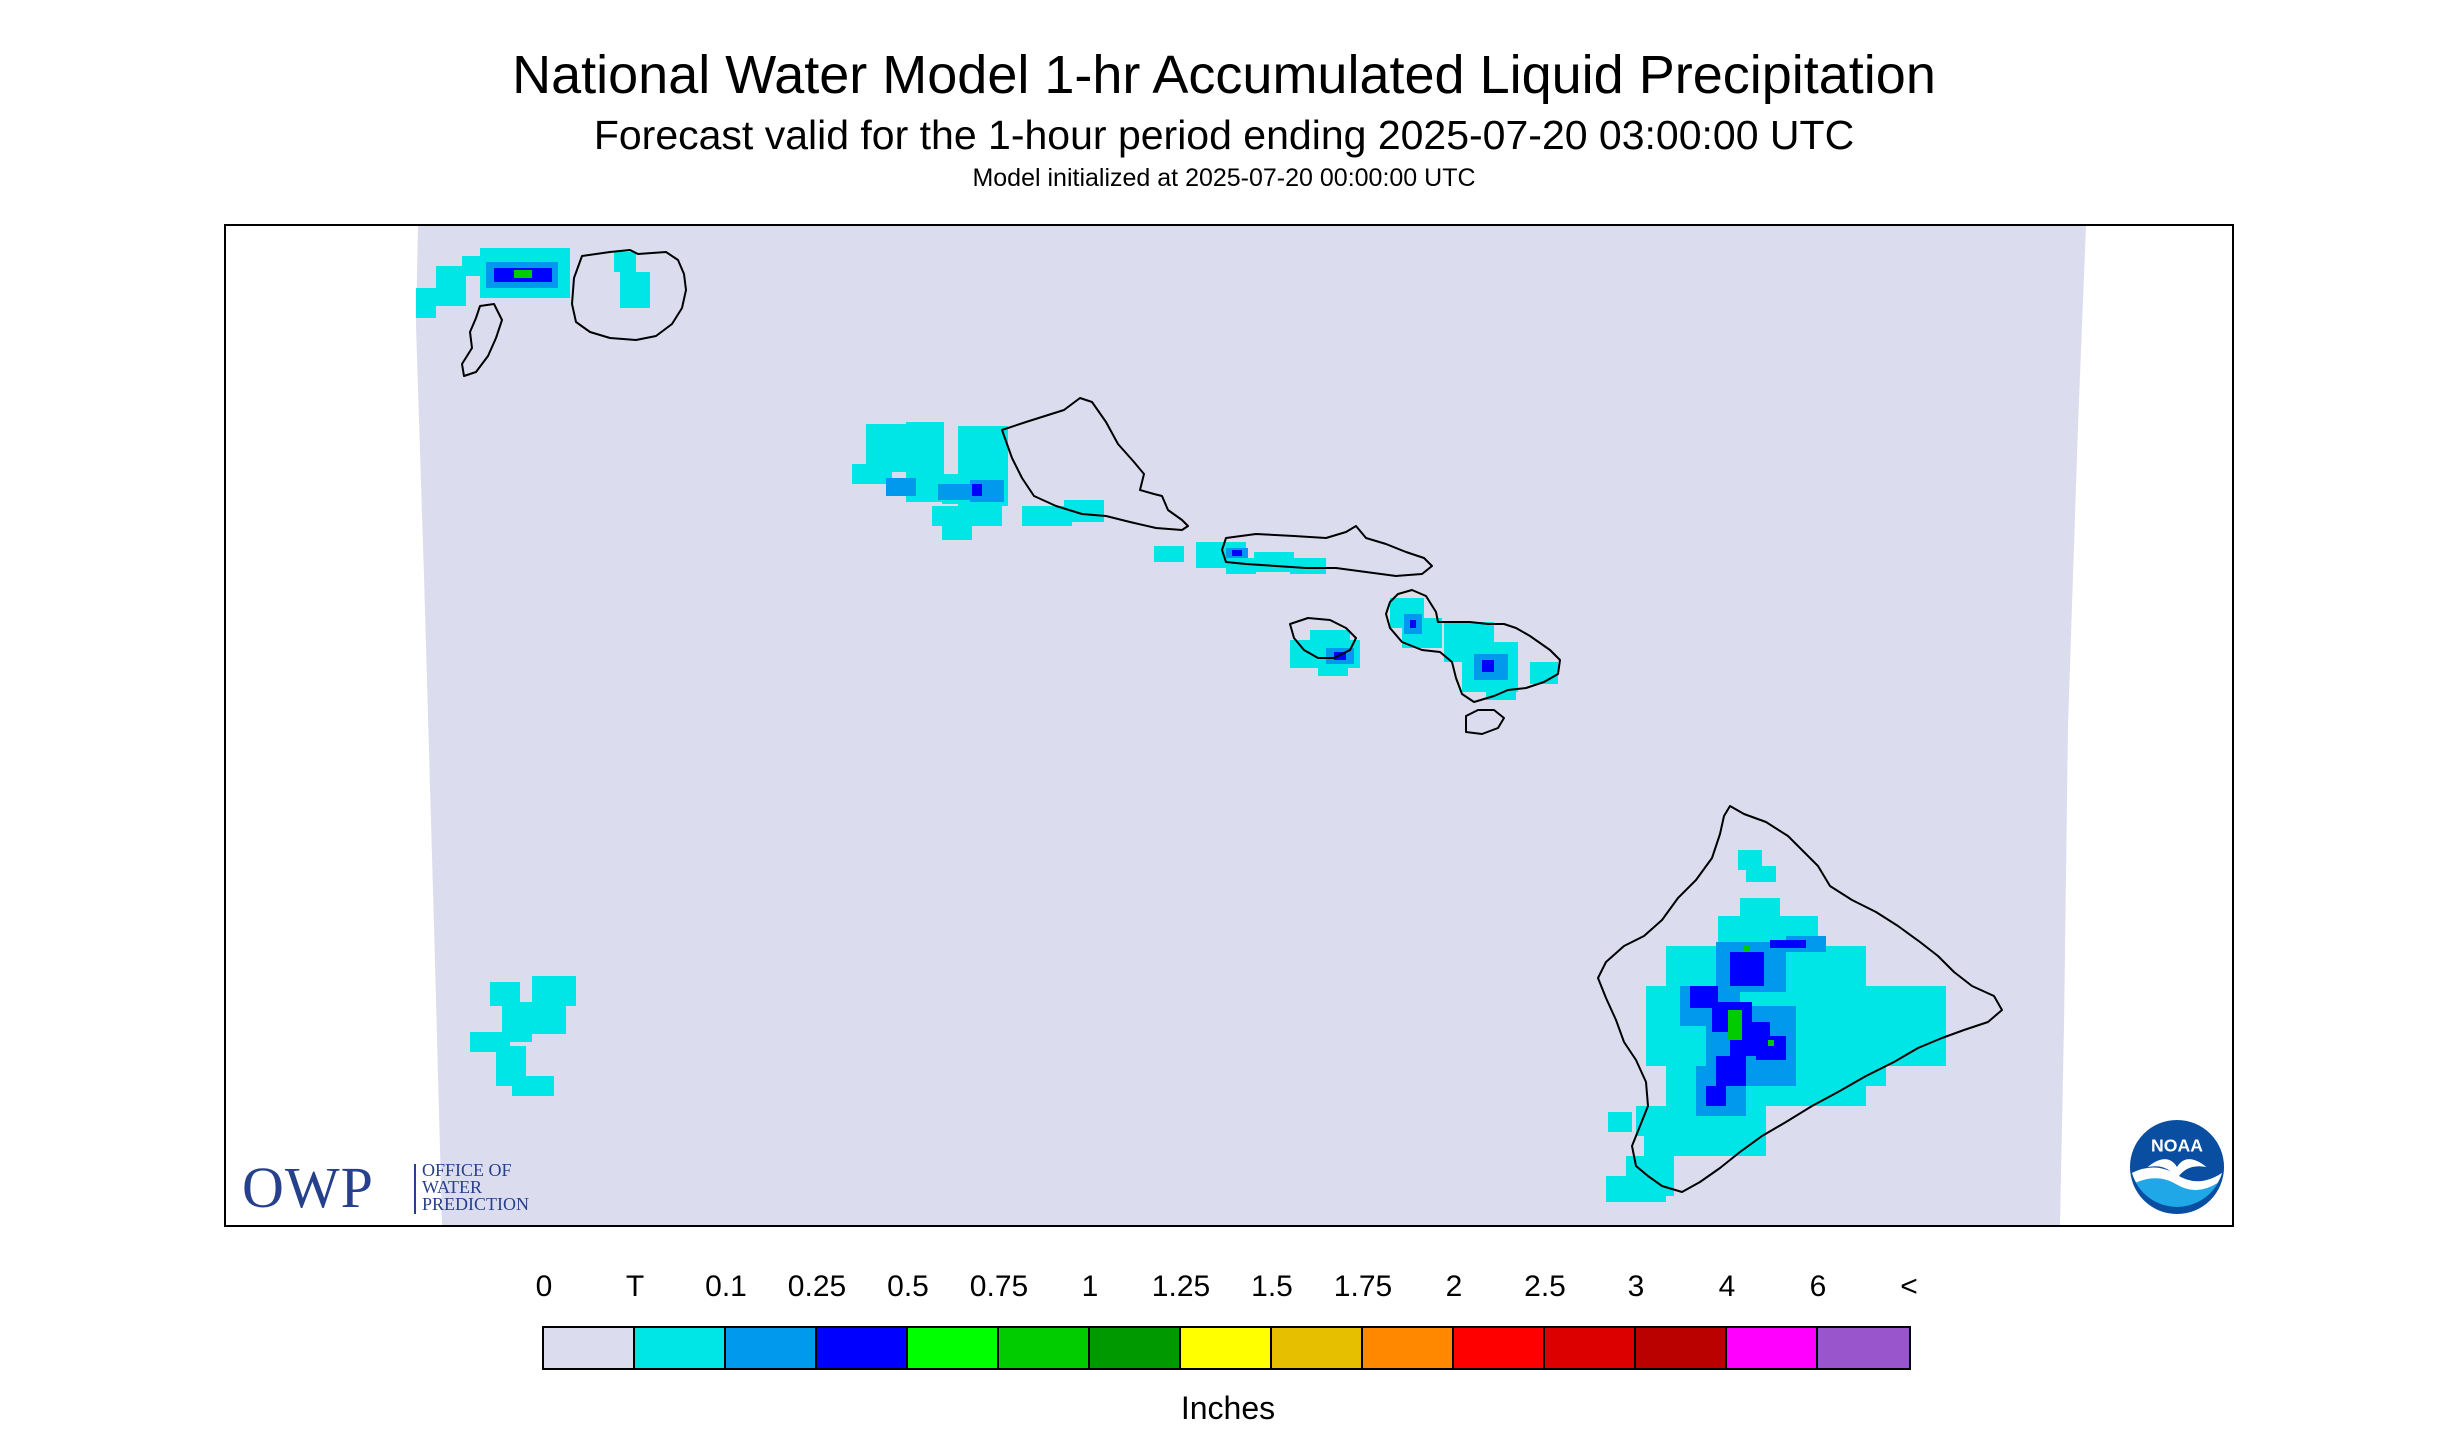 This screenshot has width=2448, height=1448. What do you see at coordinates (1327, 551) in the screenshot?
I see `coast-molokai` at bounding box center [1327, 551].